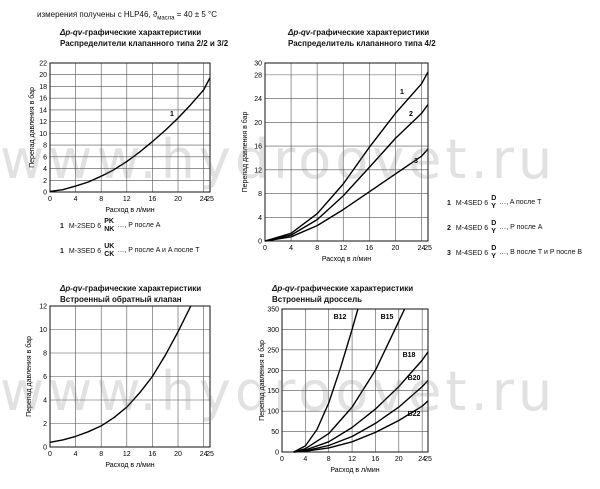  I want to click on series-label: B22, so click(414, 414).